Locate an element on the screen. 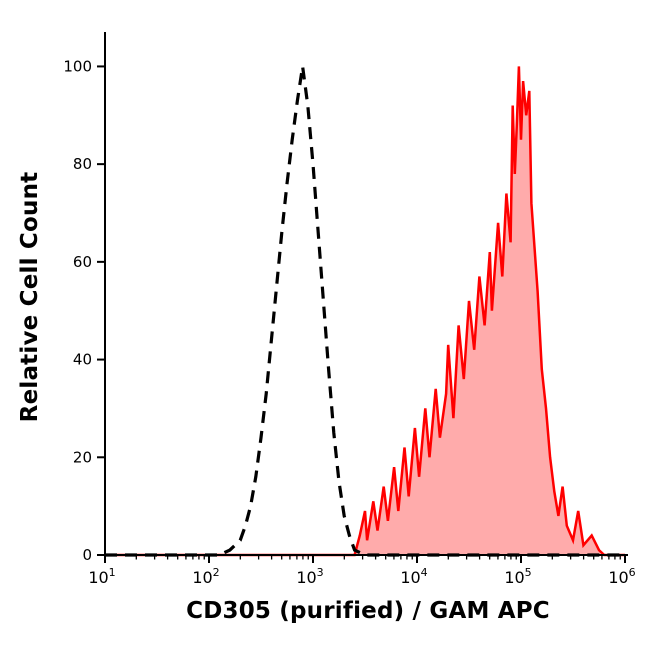  x-tick-label: 10⁶ is located at coordinates (621, 576).